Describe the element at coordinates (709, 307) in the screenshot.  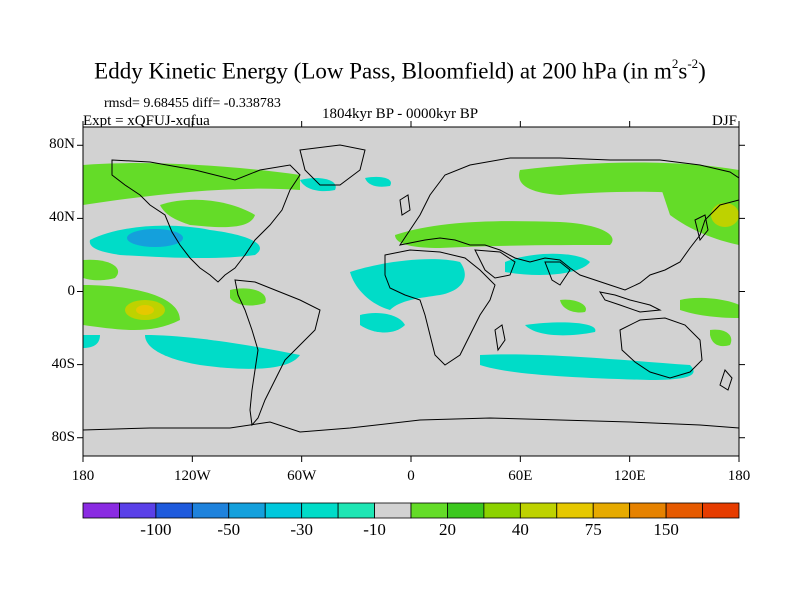
I see `positive-region-west-pacific-tropics` at that location.